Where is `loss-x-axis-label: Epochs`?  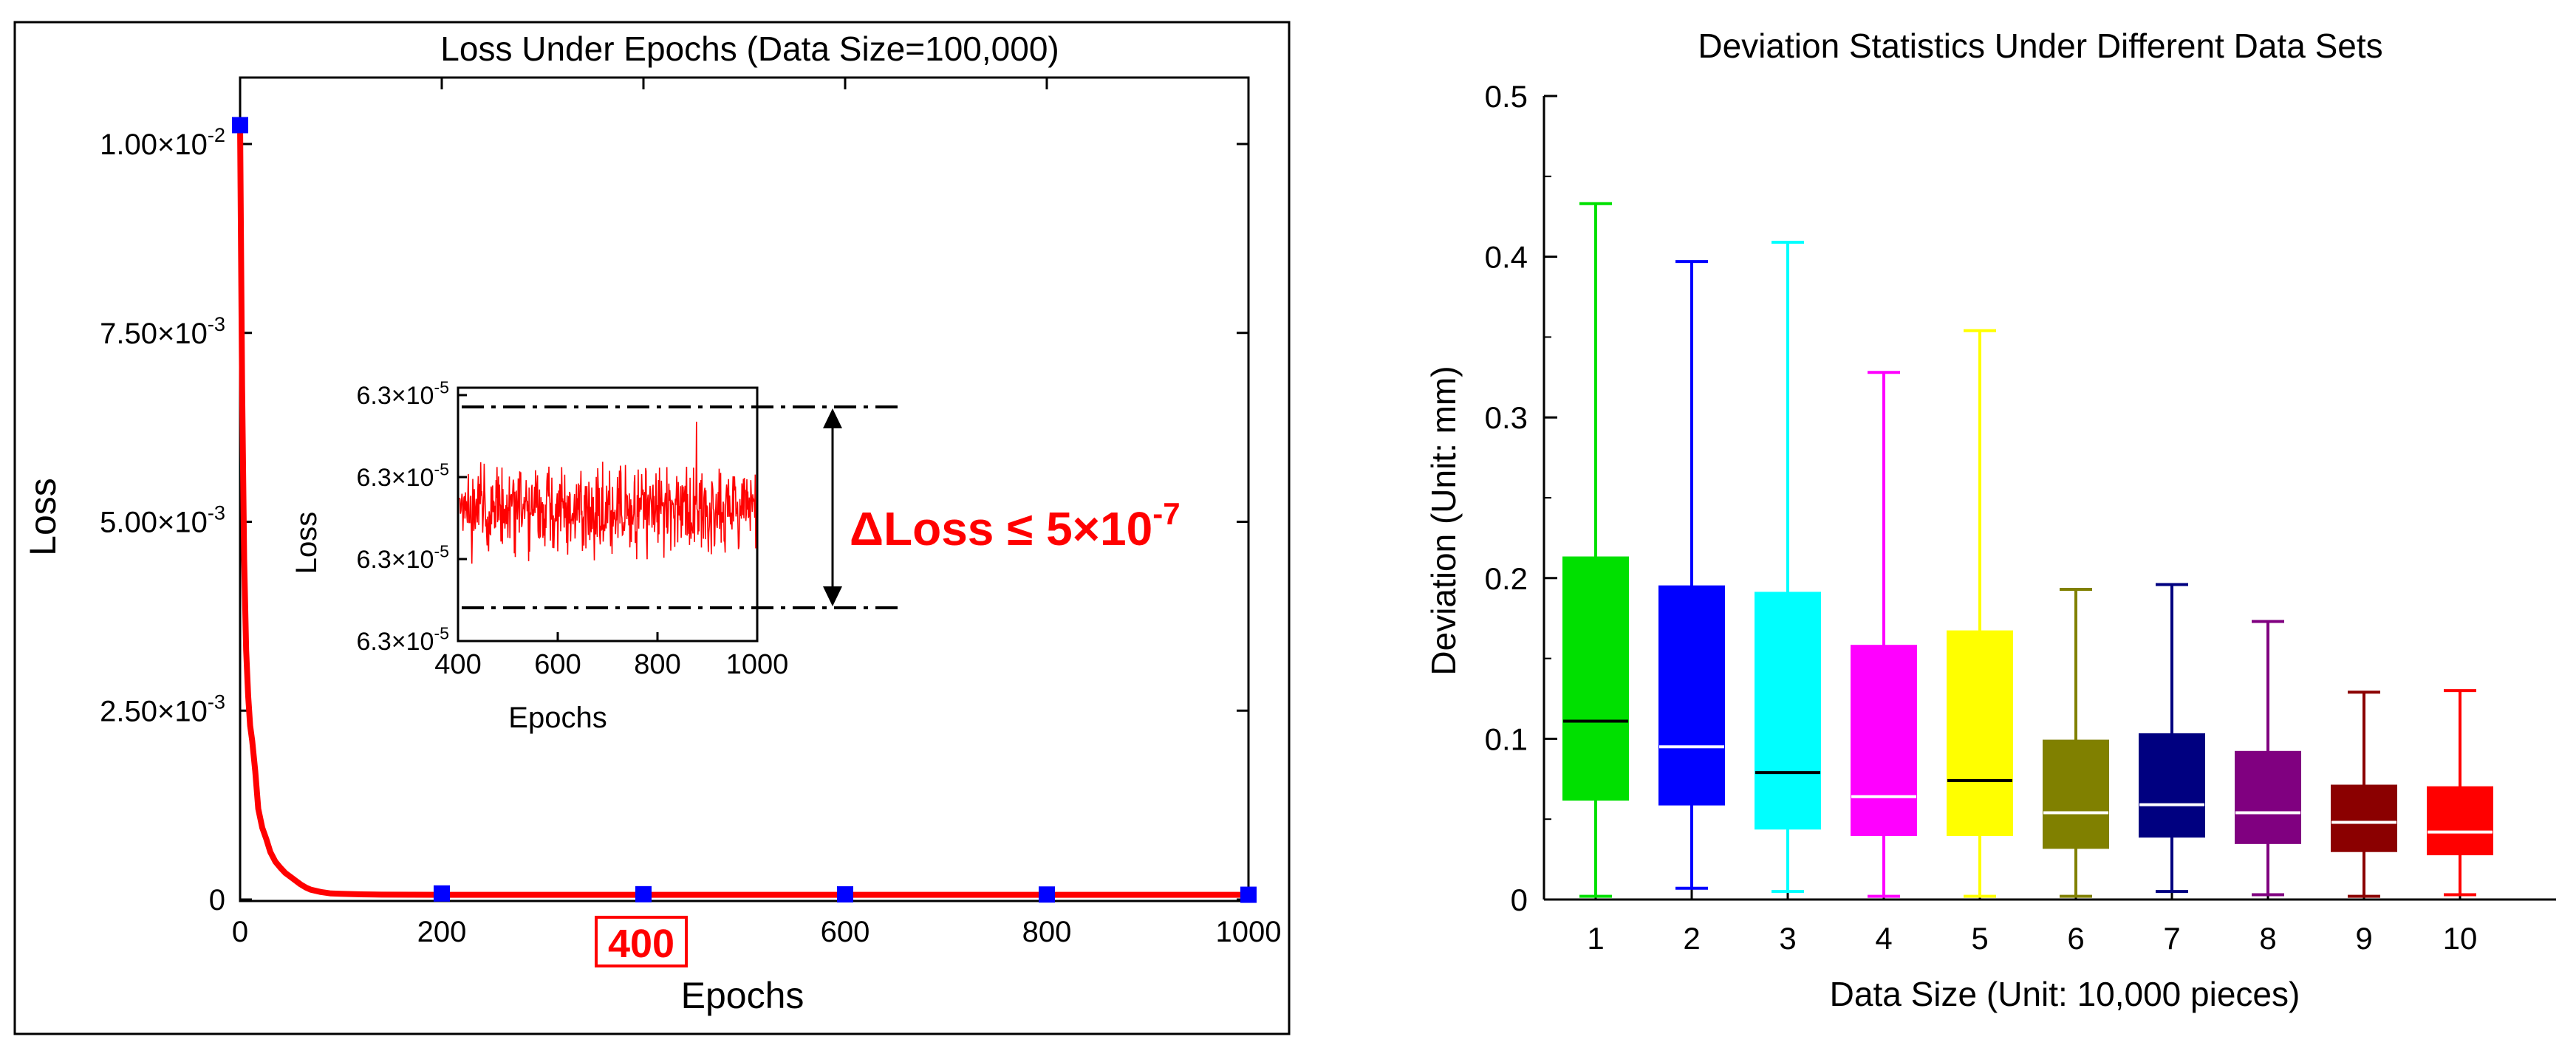
loss-x-axis-label: Epochs is located at coordinates (743, 996).